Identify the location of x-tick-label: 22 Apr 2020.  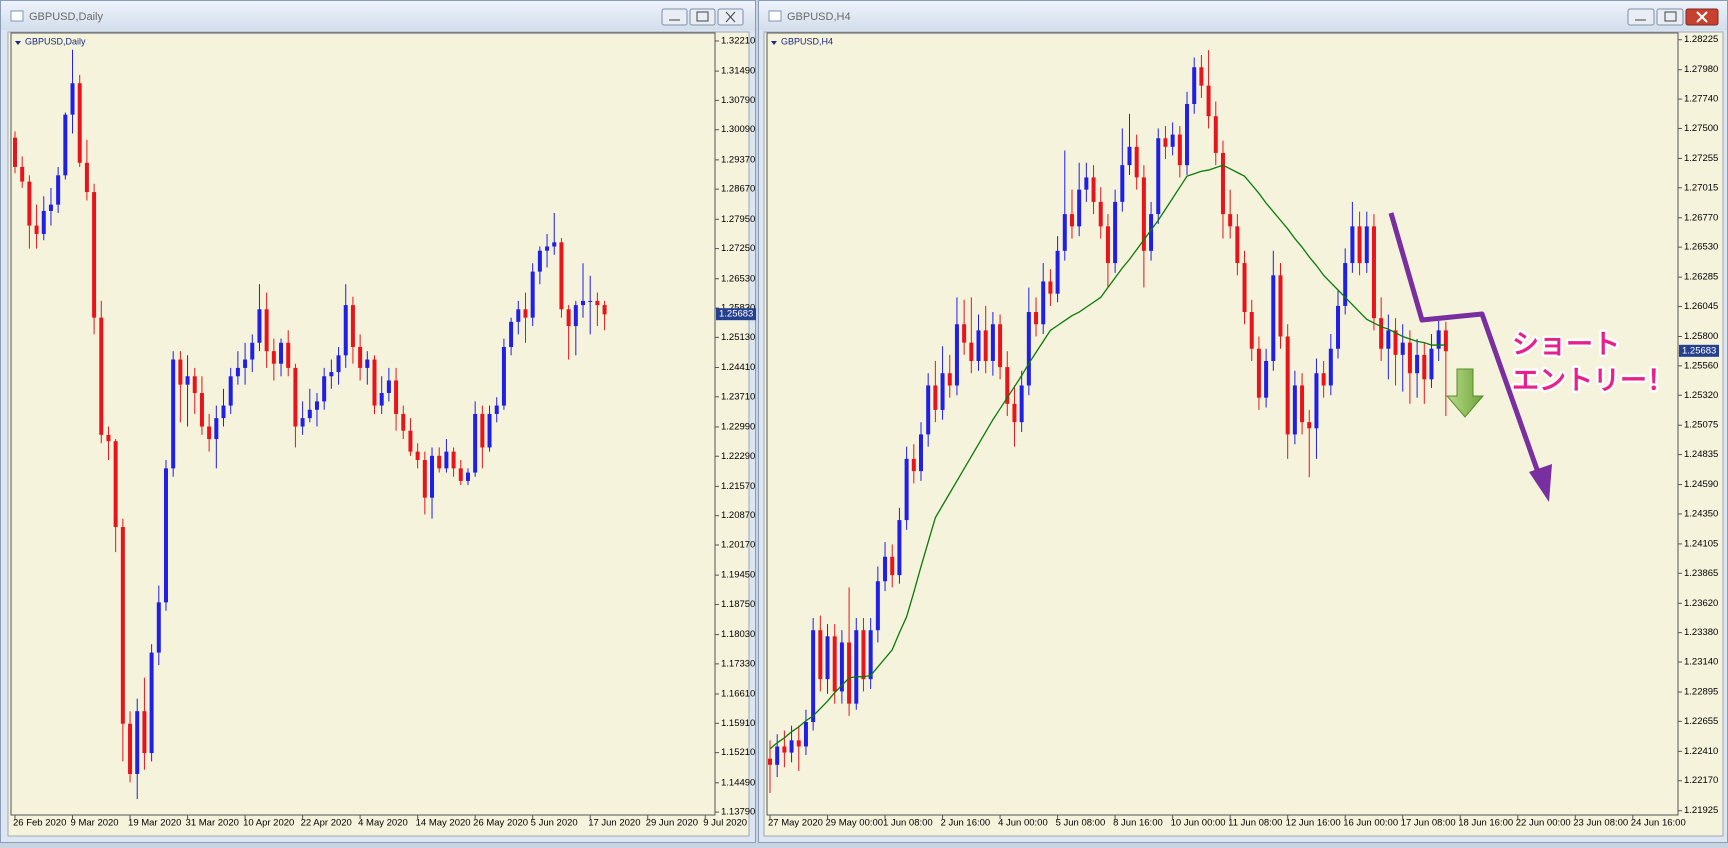
(326, 823).